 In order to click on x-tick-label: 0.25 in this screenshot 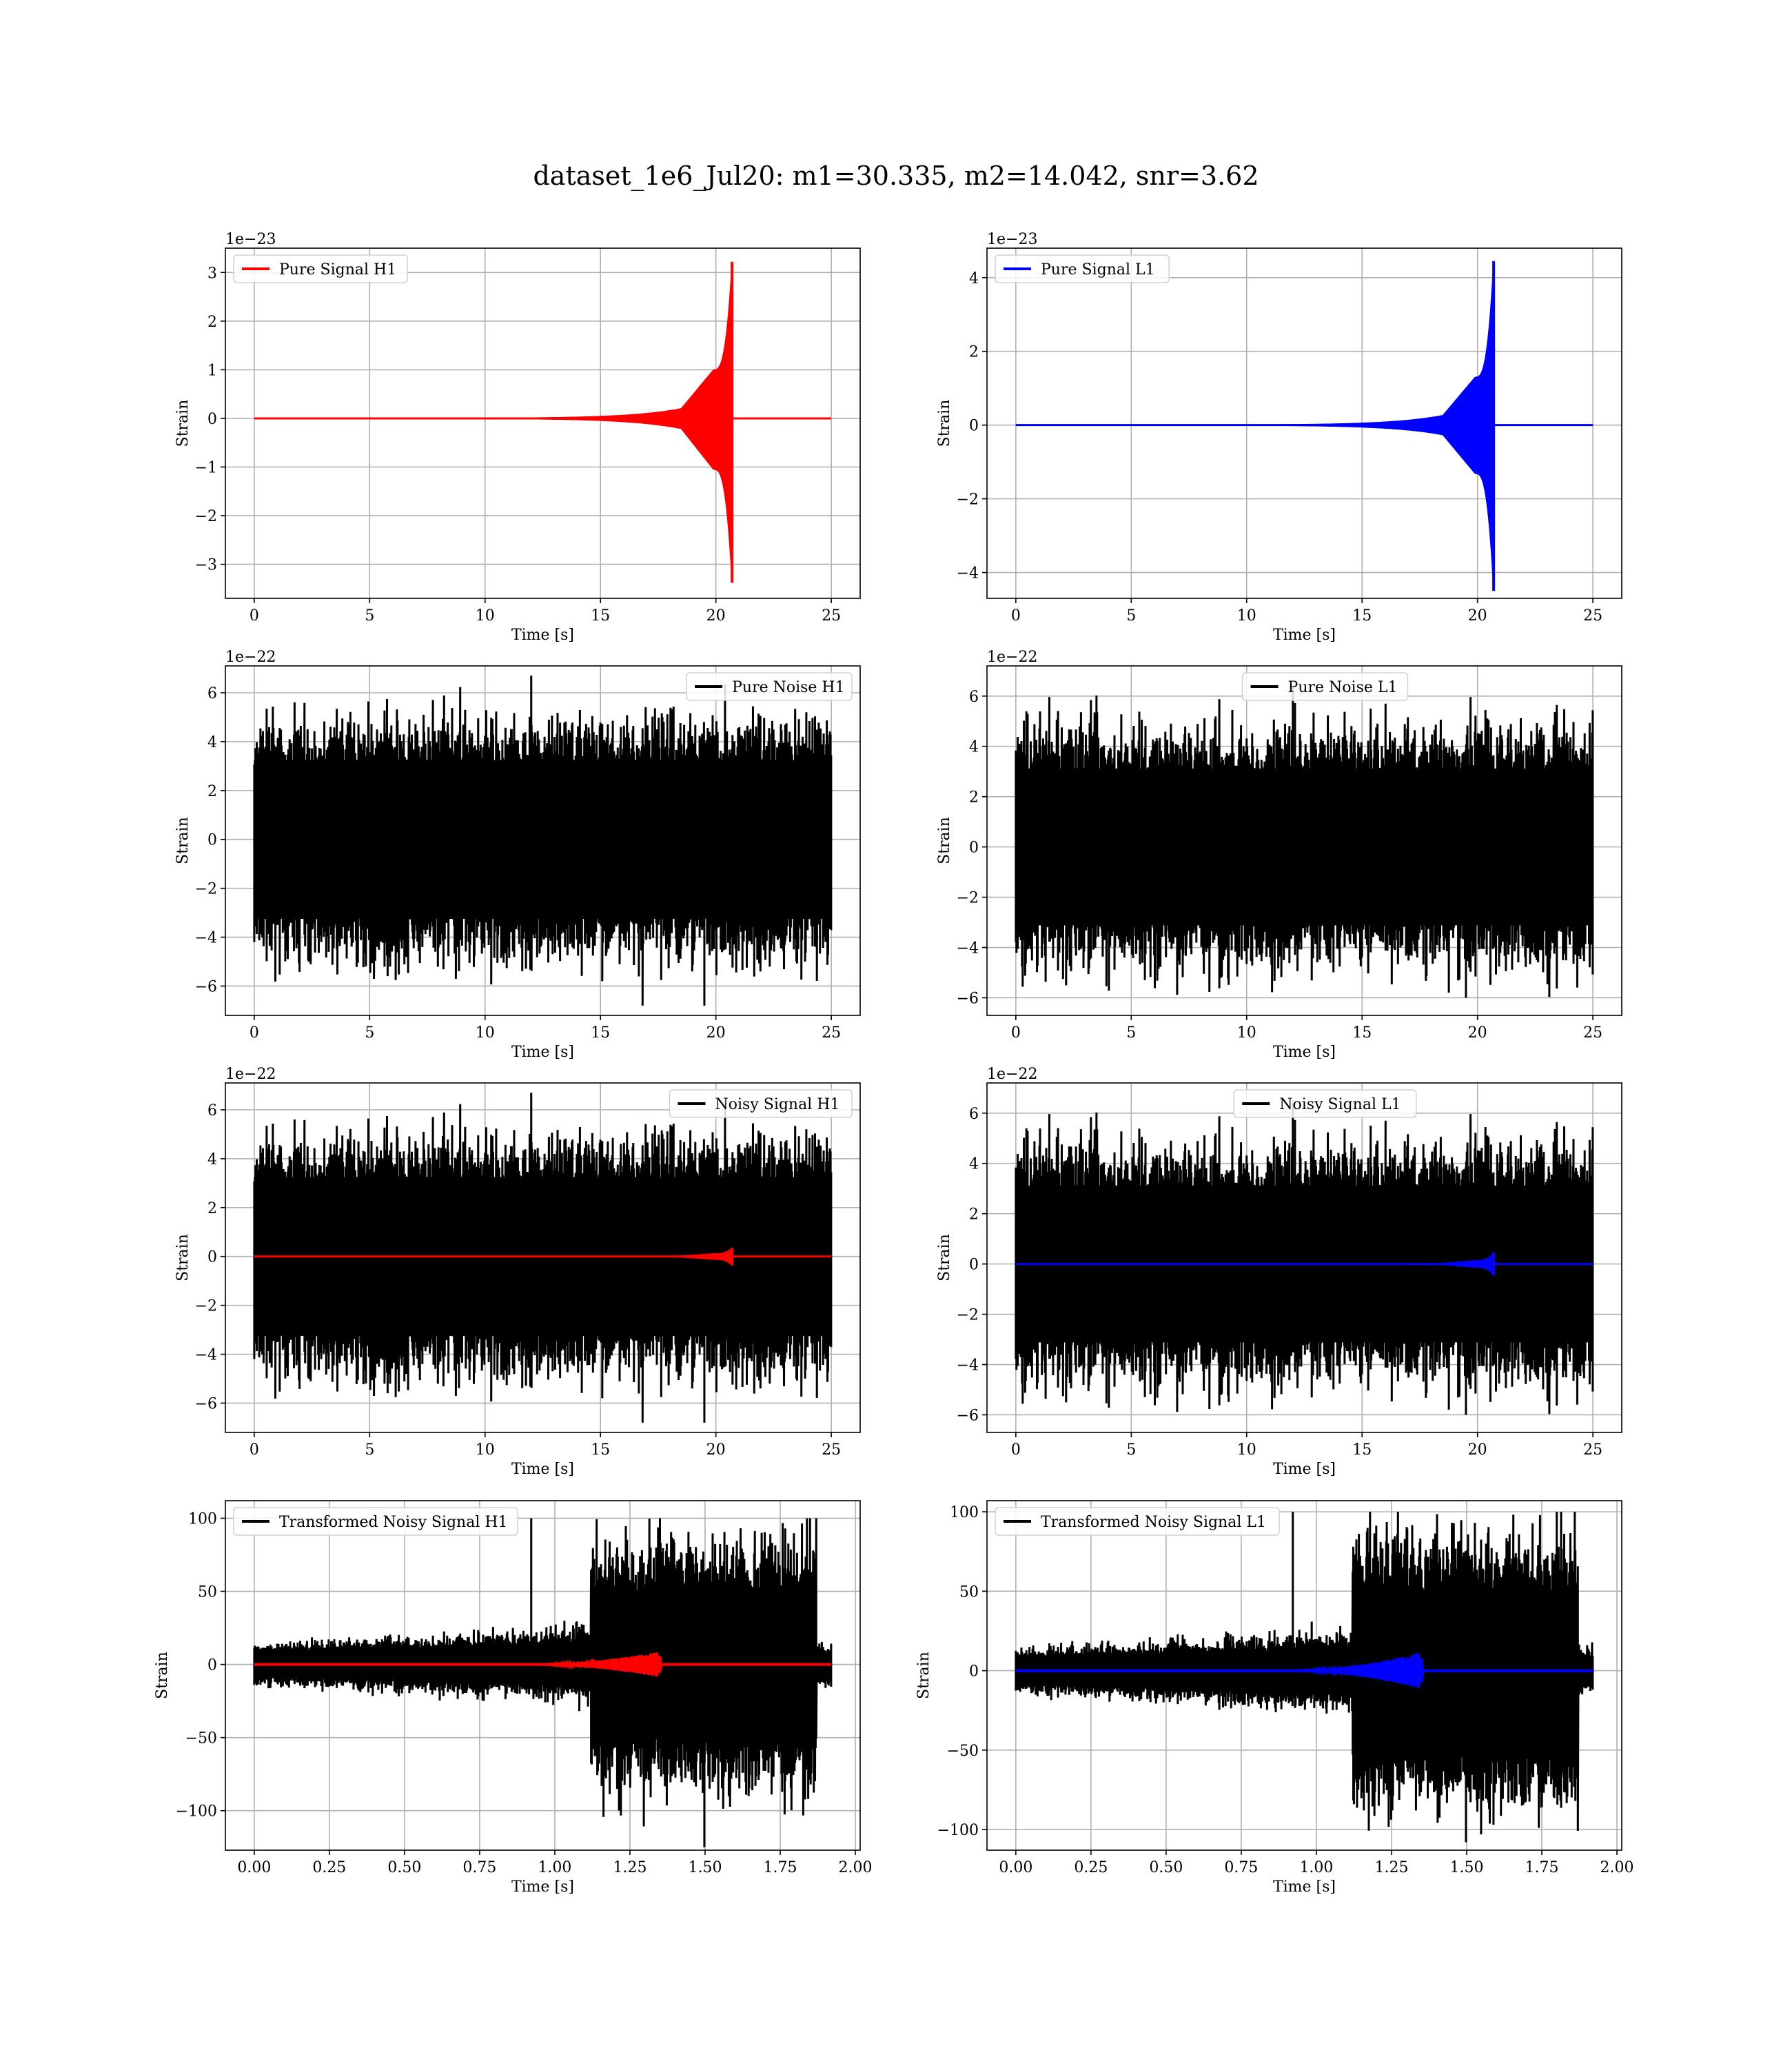, I will do `click(1091, 1867)`.